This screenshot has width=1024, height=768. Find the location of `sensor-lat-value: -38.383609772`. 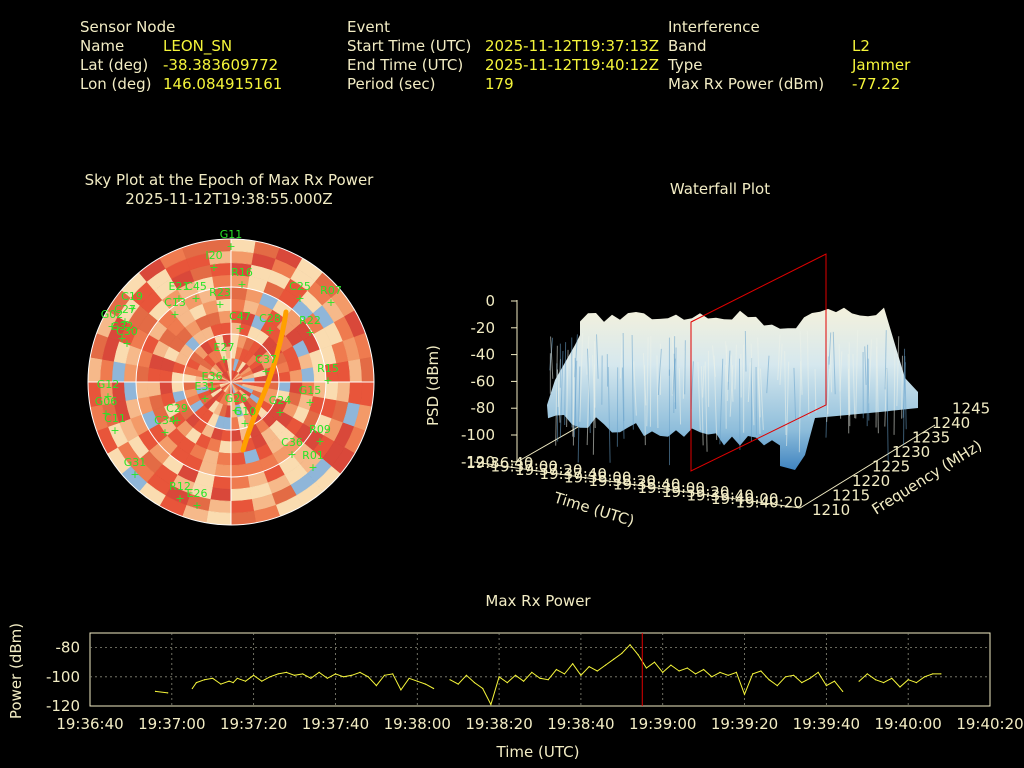

sensor-lat-value: -38.383609772 is located at coordinates (221, 65).